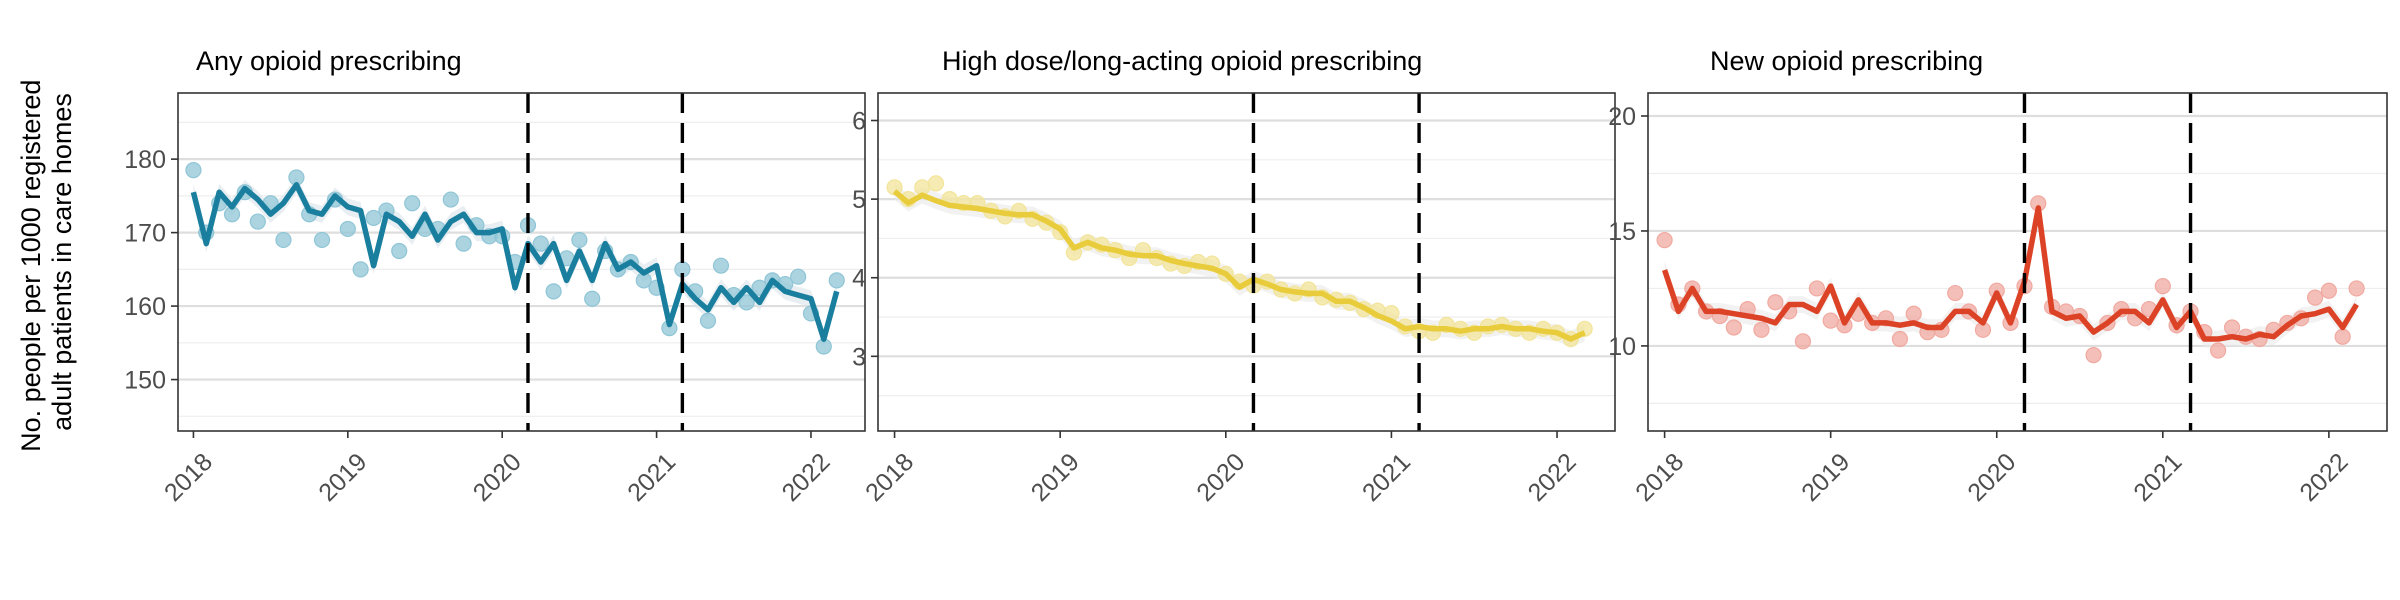  I want to click on panel-title: New opioid prescribing, so click(1846, 61).